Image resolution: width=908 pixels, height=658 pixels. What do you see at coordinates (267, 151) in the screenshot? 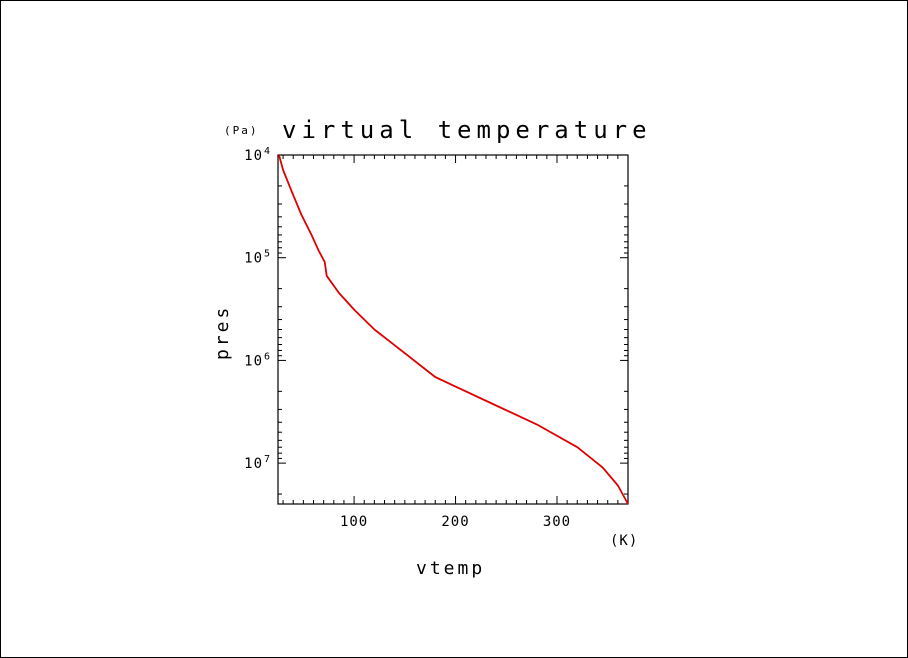
I see `y-tick-label-exponent: 4` at bounding box center [267, 151].